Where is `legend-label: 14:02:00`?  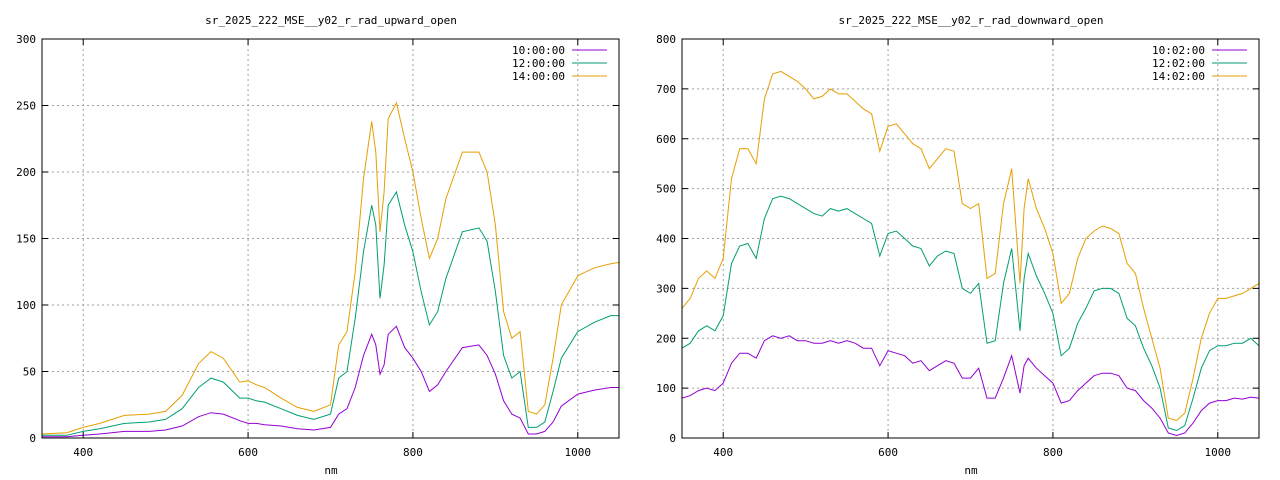
legend-label: 14:02:00 is located at coordinates (1178, 76).